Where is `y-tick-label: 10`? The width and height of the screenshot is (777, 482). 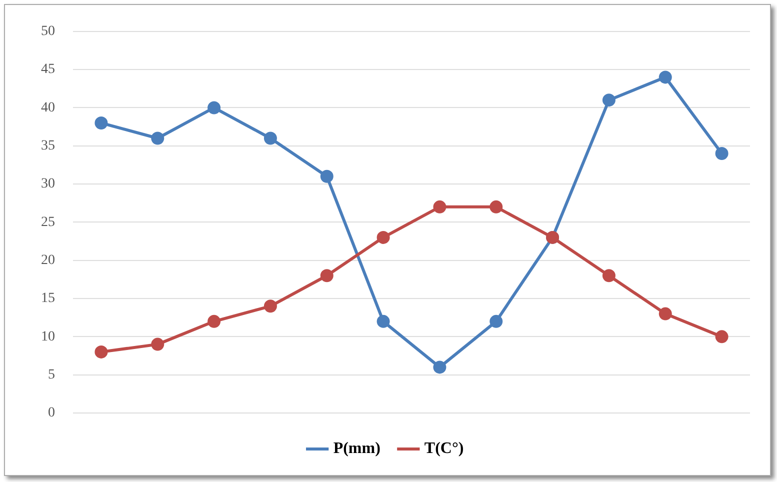 y-tick-label: 10 is located at coordinates (48, 336).